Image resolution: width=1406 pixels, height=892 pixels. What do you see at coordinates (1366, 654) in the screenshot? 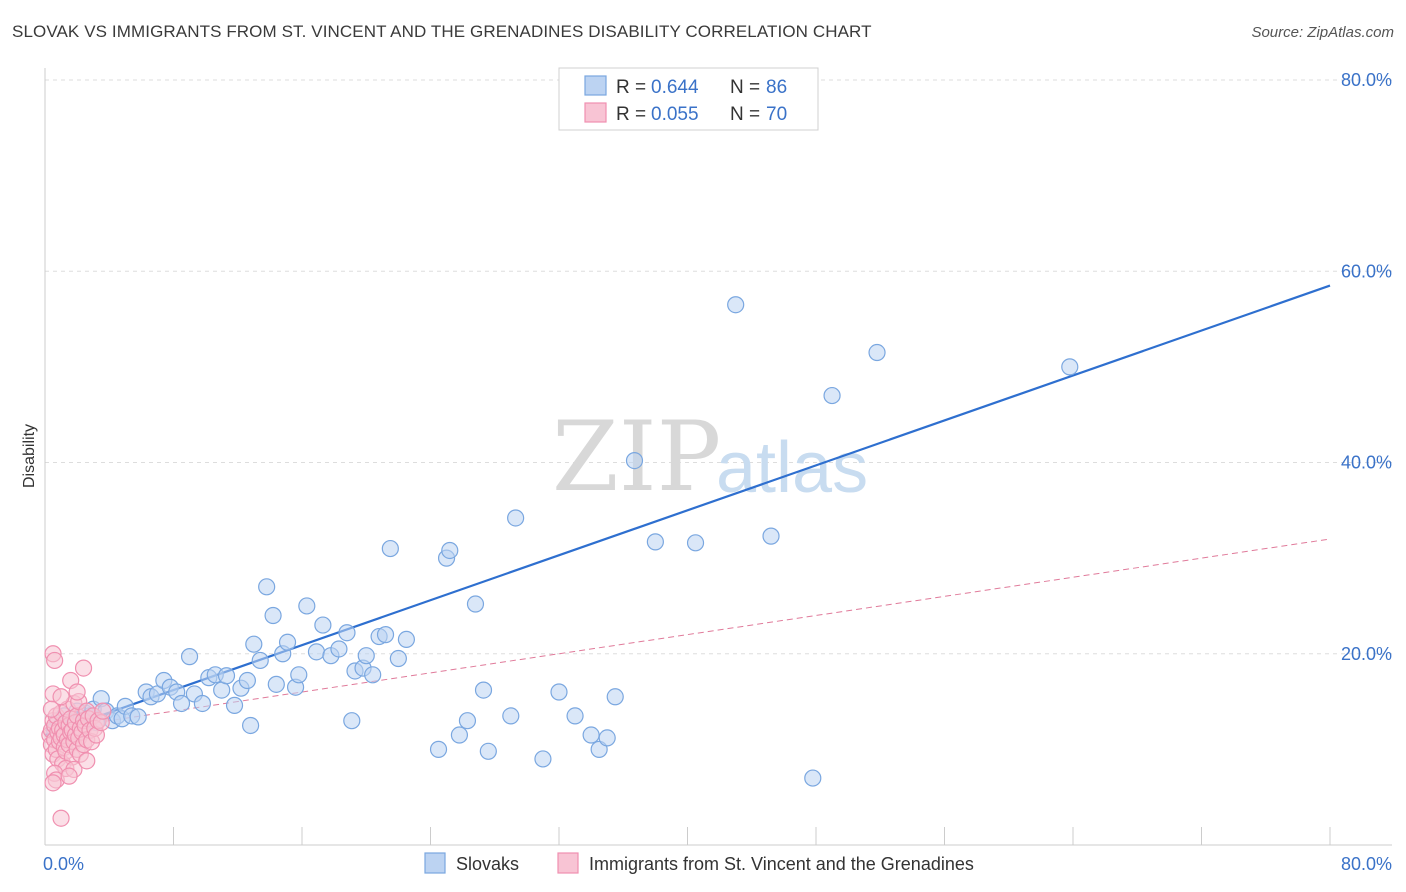
I see `y-tick-label-20: 20.0%` at bounding box center [1366, 654].